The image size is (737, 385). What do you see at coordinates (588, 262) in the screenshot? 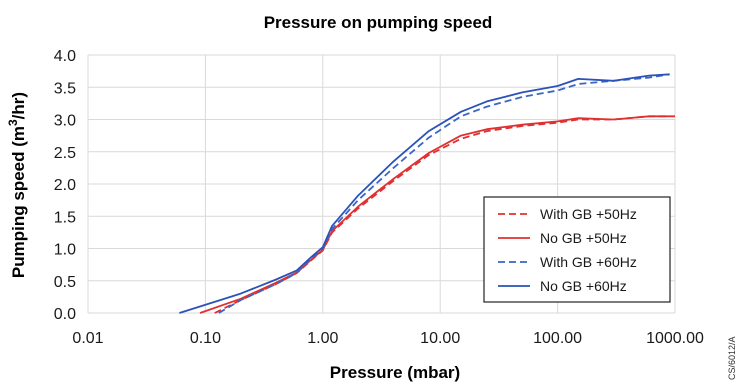
I see `legend-label: With GB +60Hz` at bounding box center [588, 262].